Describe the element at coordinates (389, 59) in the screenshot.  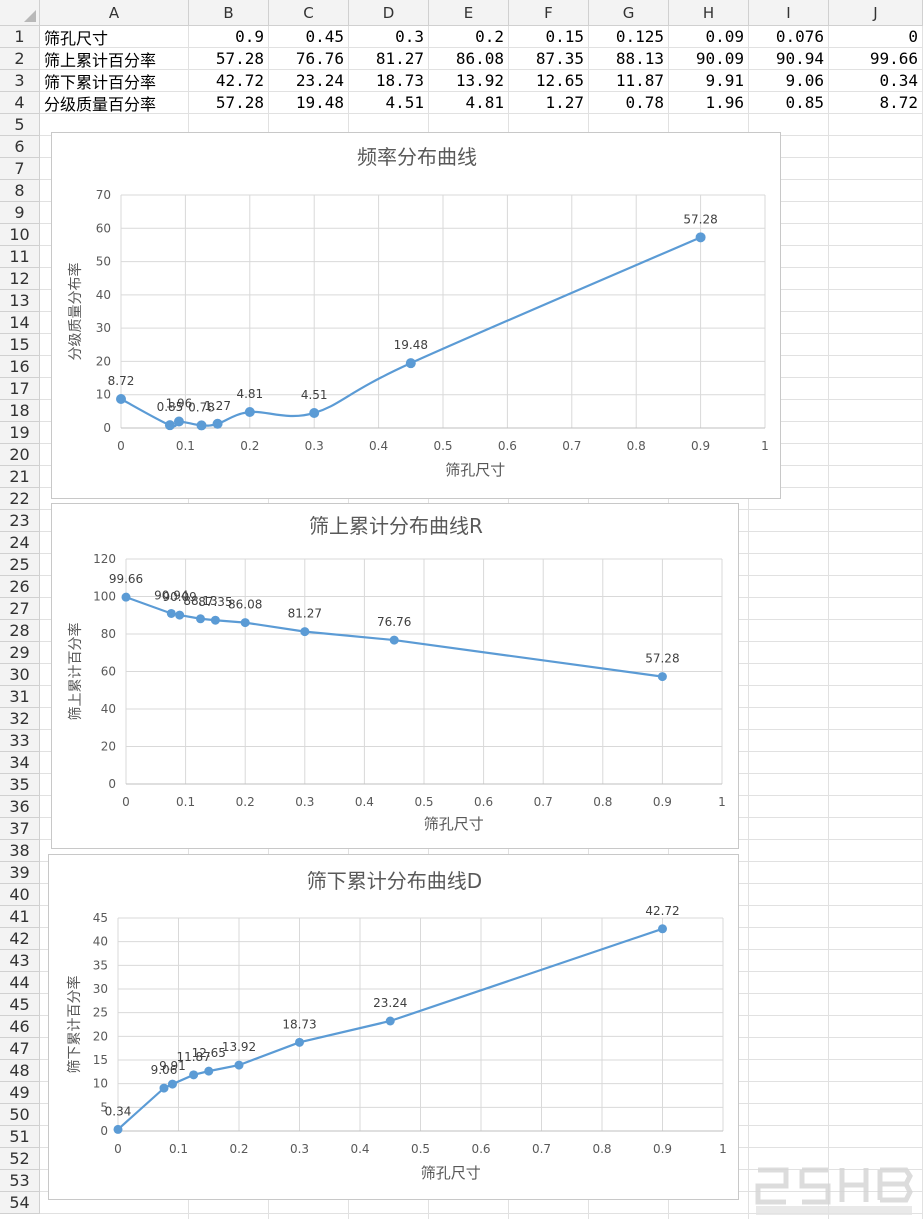
I see `cell-d2: 81.27` at that location.